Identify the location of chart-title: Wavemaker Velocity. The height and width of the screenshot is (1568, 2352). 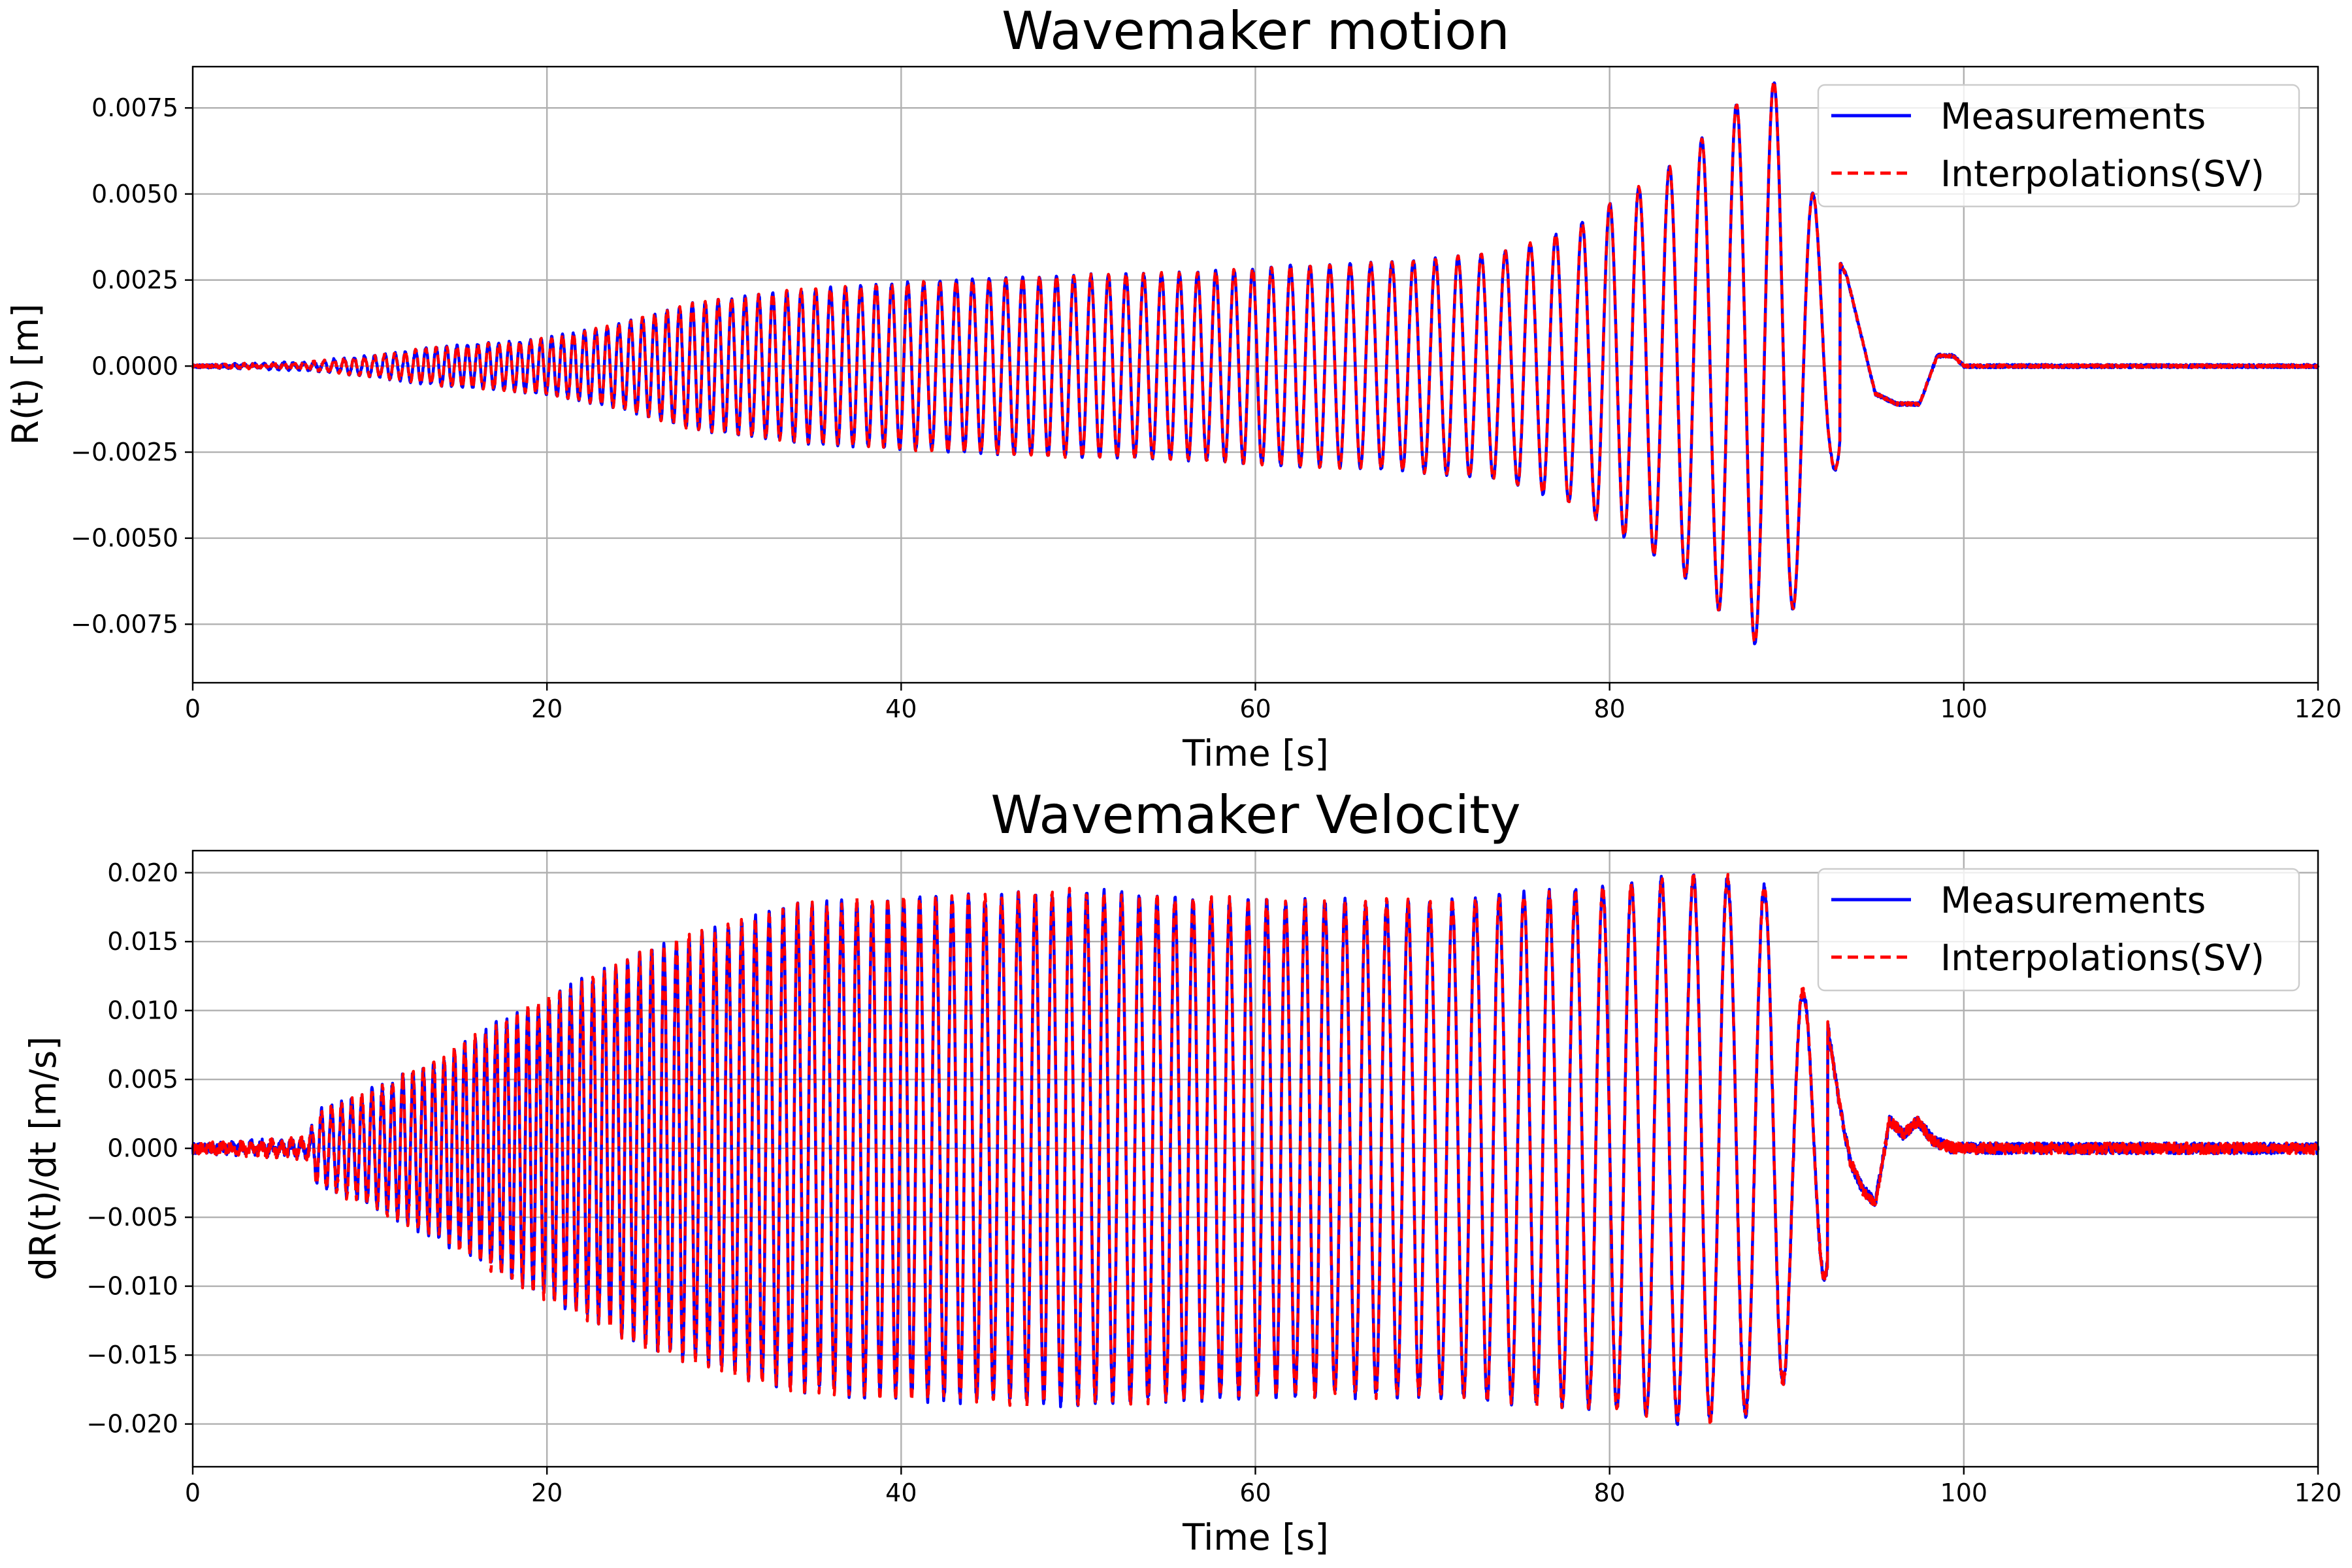
(1255, 815).